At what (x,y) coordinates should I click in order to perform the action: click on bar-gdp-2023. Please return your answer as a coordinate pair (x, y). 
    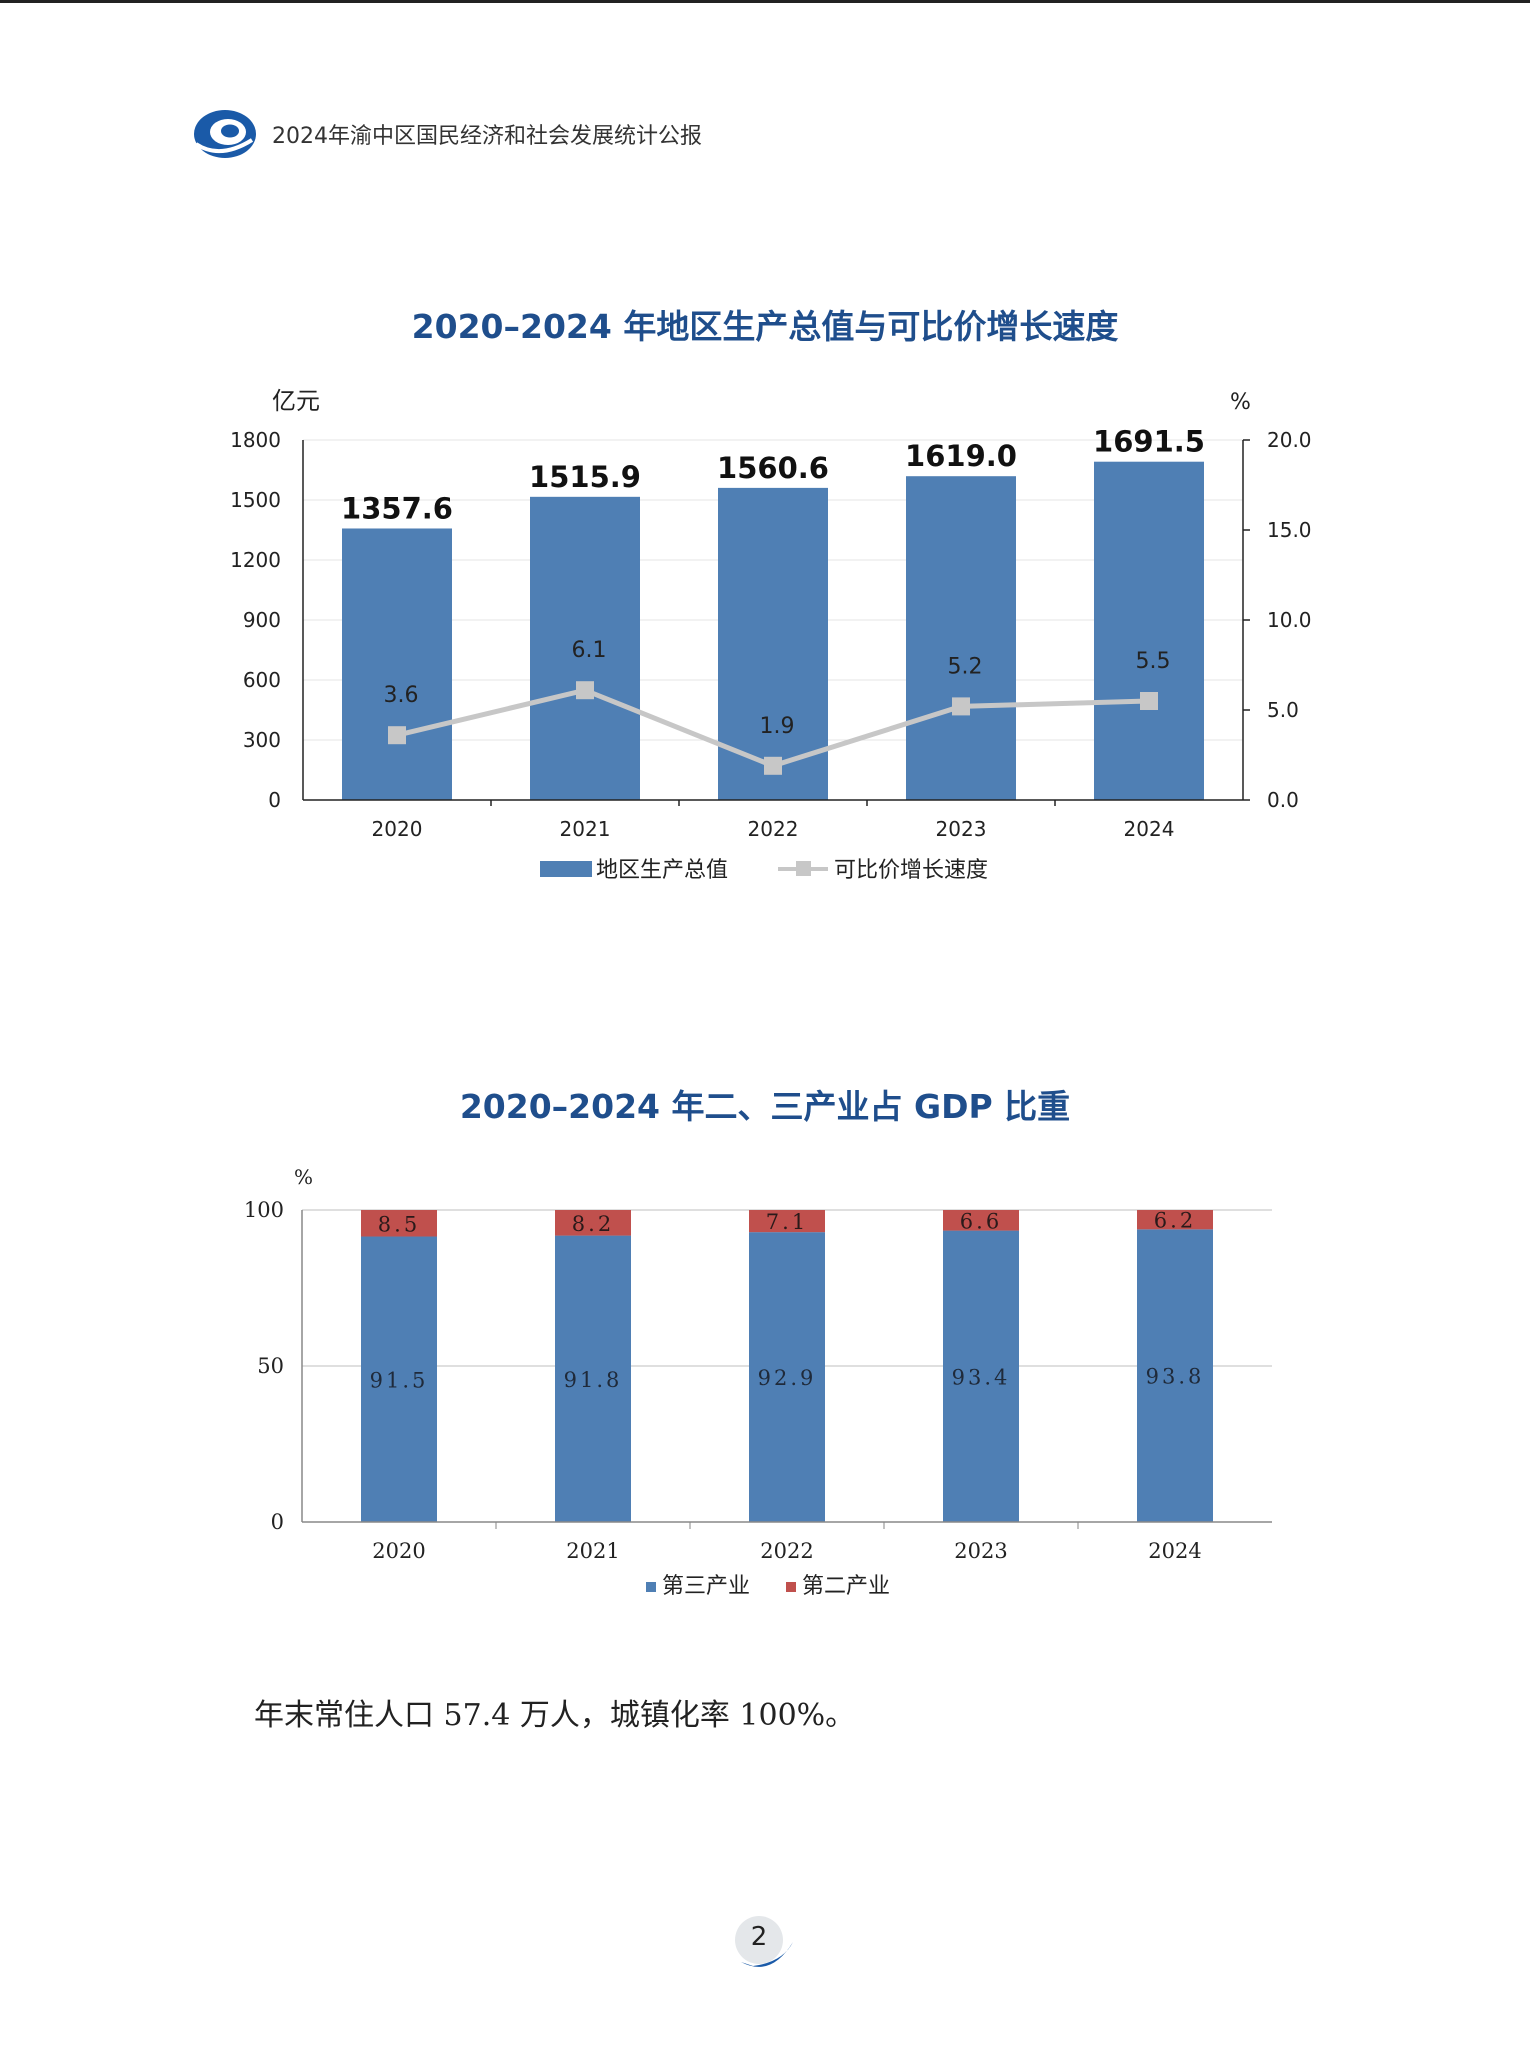
    Looking at the image, I should click on (961, 638).